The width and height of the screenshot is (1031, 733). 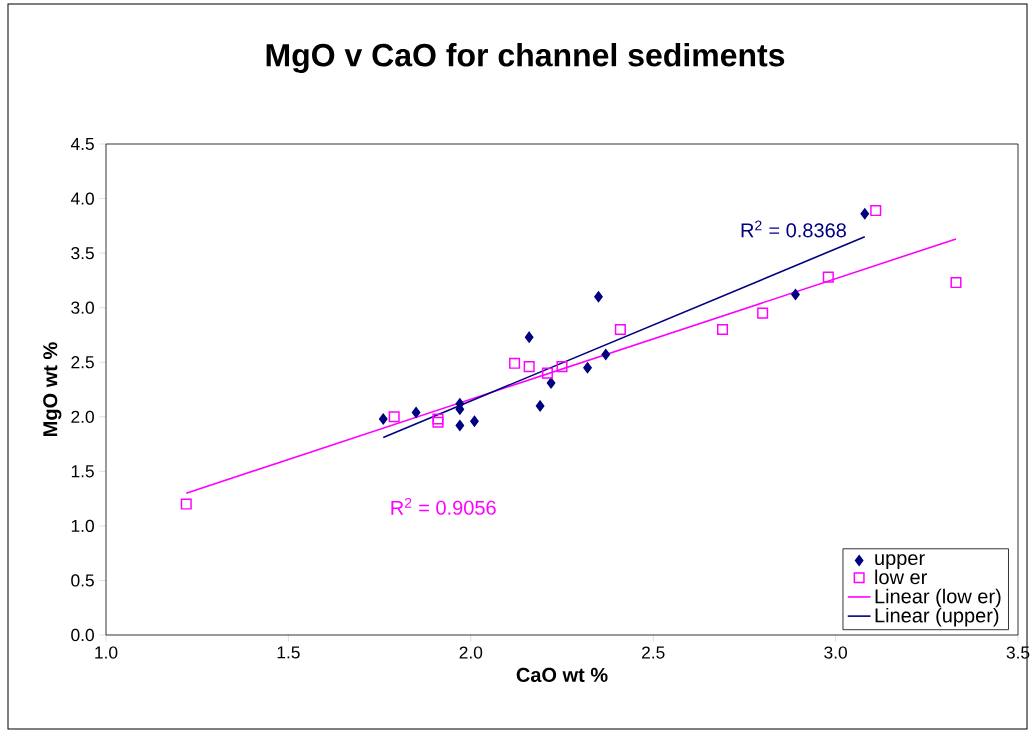 I want to click on y-axis-title: MgO wt %, so click(x=52, y=389).